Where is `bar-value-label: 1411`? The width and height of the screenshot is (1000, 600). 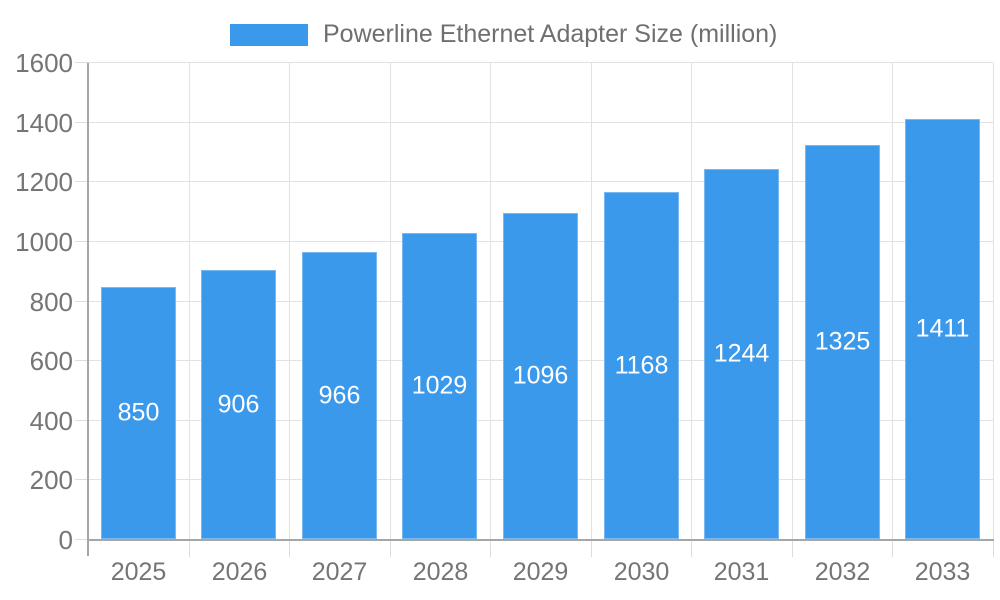 bar-value-label: 1411 is located at coordinates (942, 328).